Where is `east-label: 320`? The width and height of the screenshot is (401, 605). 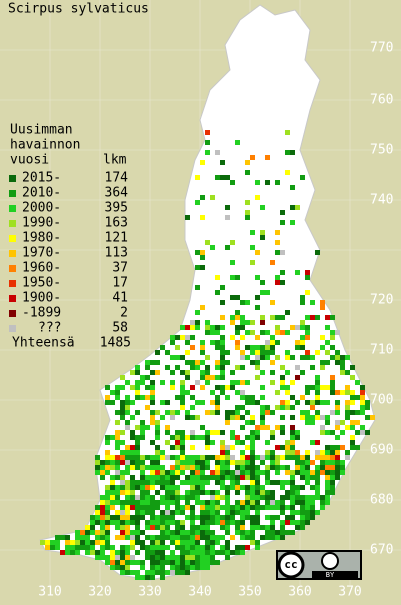
east-label: 320 is located at coordinates (99, 592).